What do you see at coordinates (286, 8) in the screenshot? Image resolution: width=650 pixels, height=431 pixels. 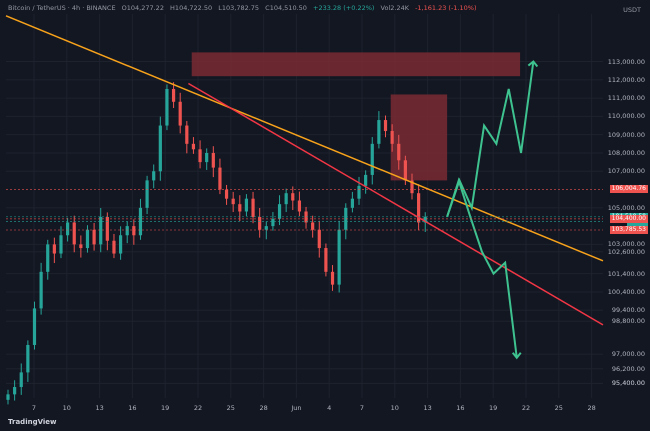 I see `ohlc-close: C104,510.50` at bounding box center [286, 8].